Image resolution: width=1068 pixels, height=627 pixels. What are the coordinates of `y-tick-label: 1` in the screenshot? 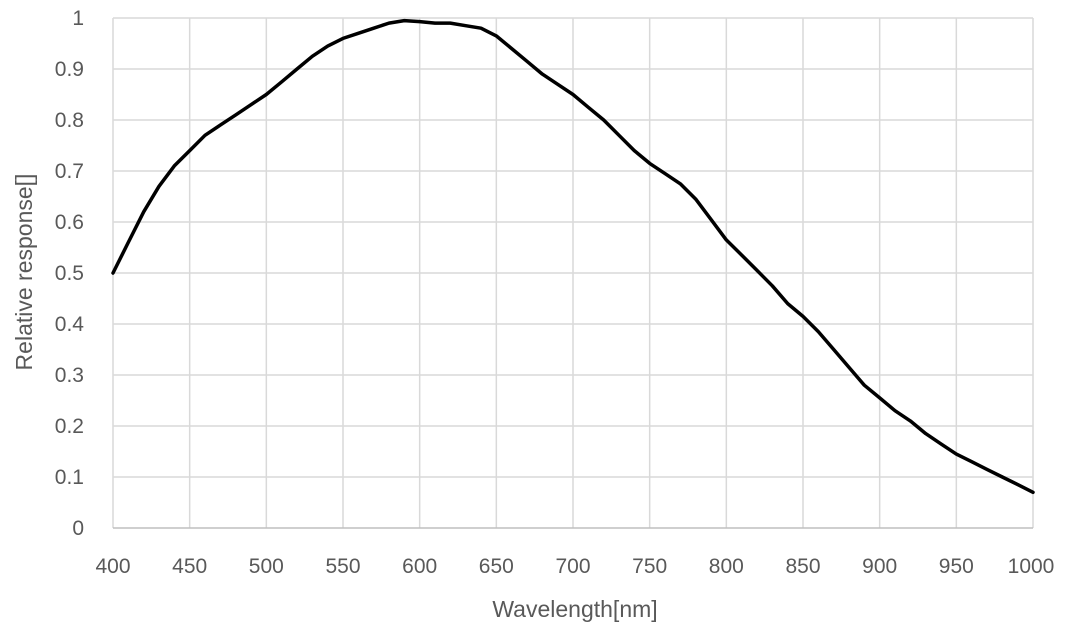 It's located at (78, 18).